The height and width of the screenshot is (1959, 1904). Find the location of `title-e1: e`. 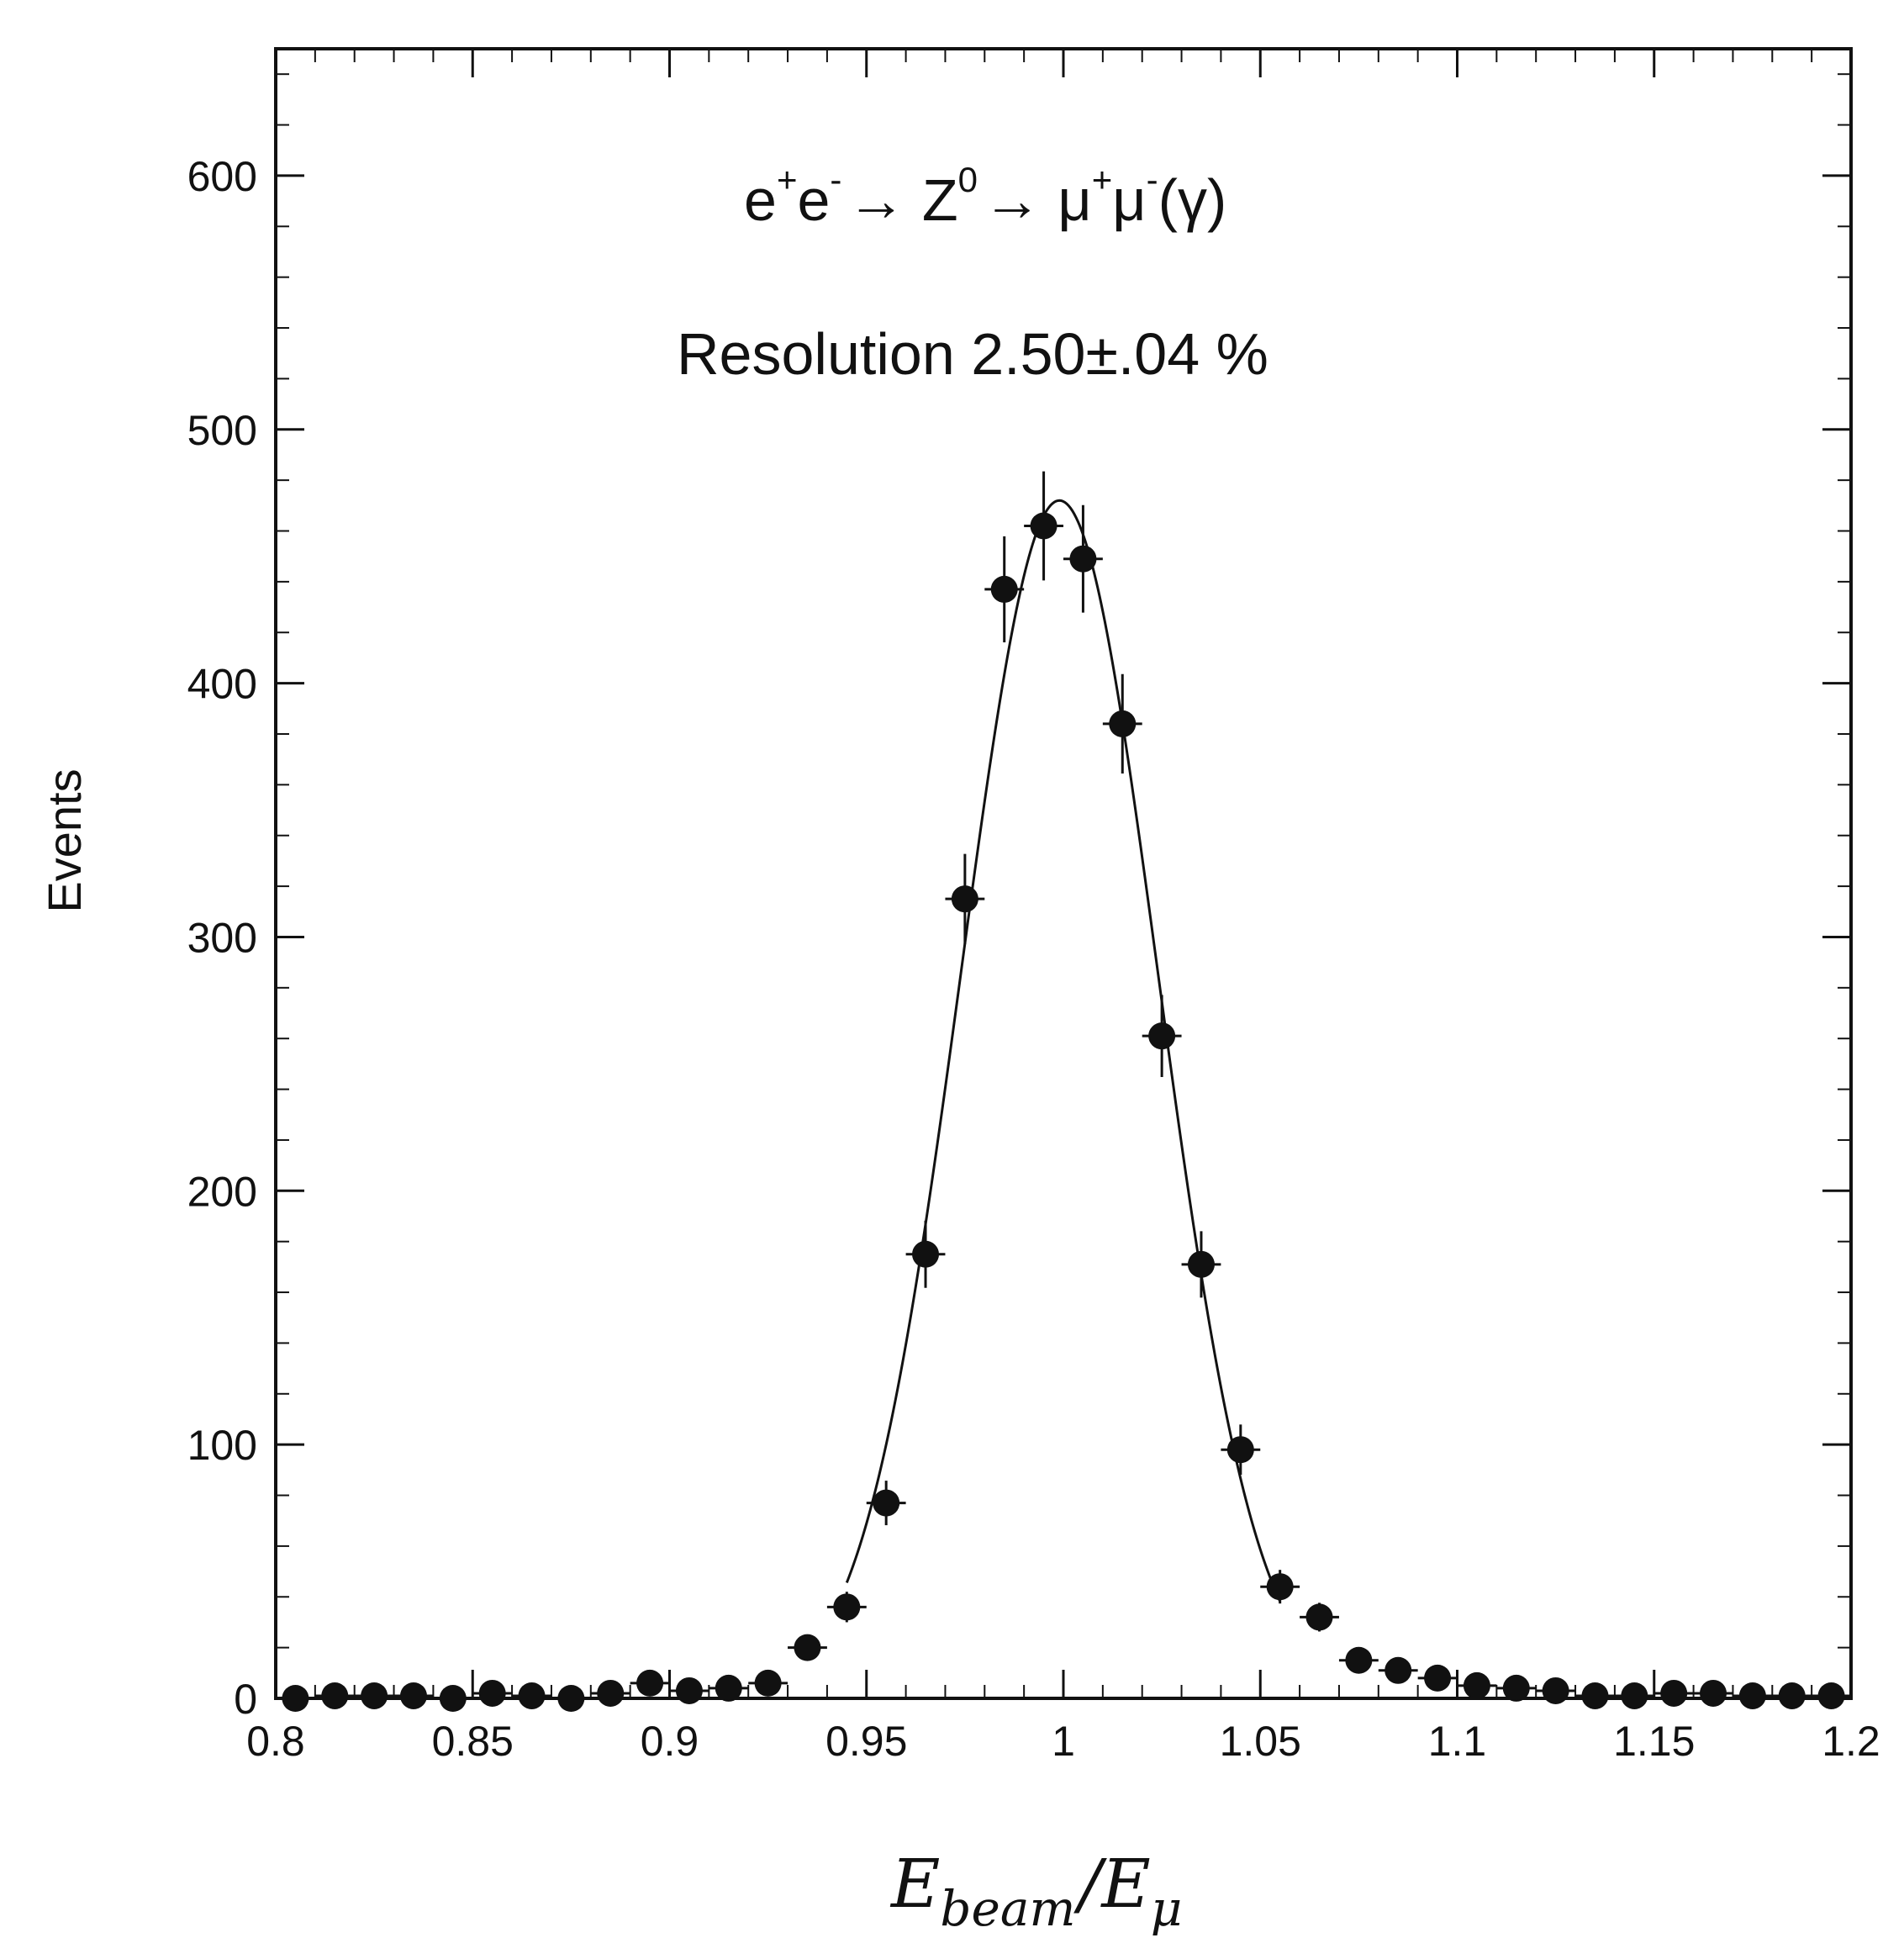

title-e1: e is located at coordinates (760, 200).